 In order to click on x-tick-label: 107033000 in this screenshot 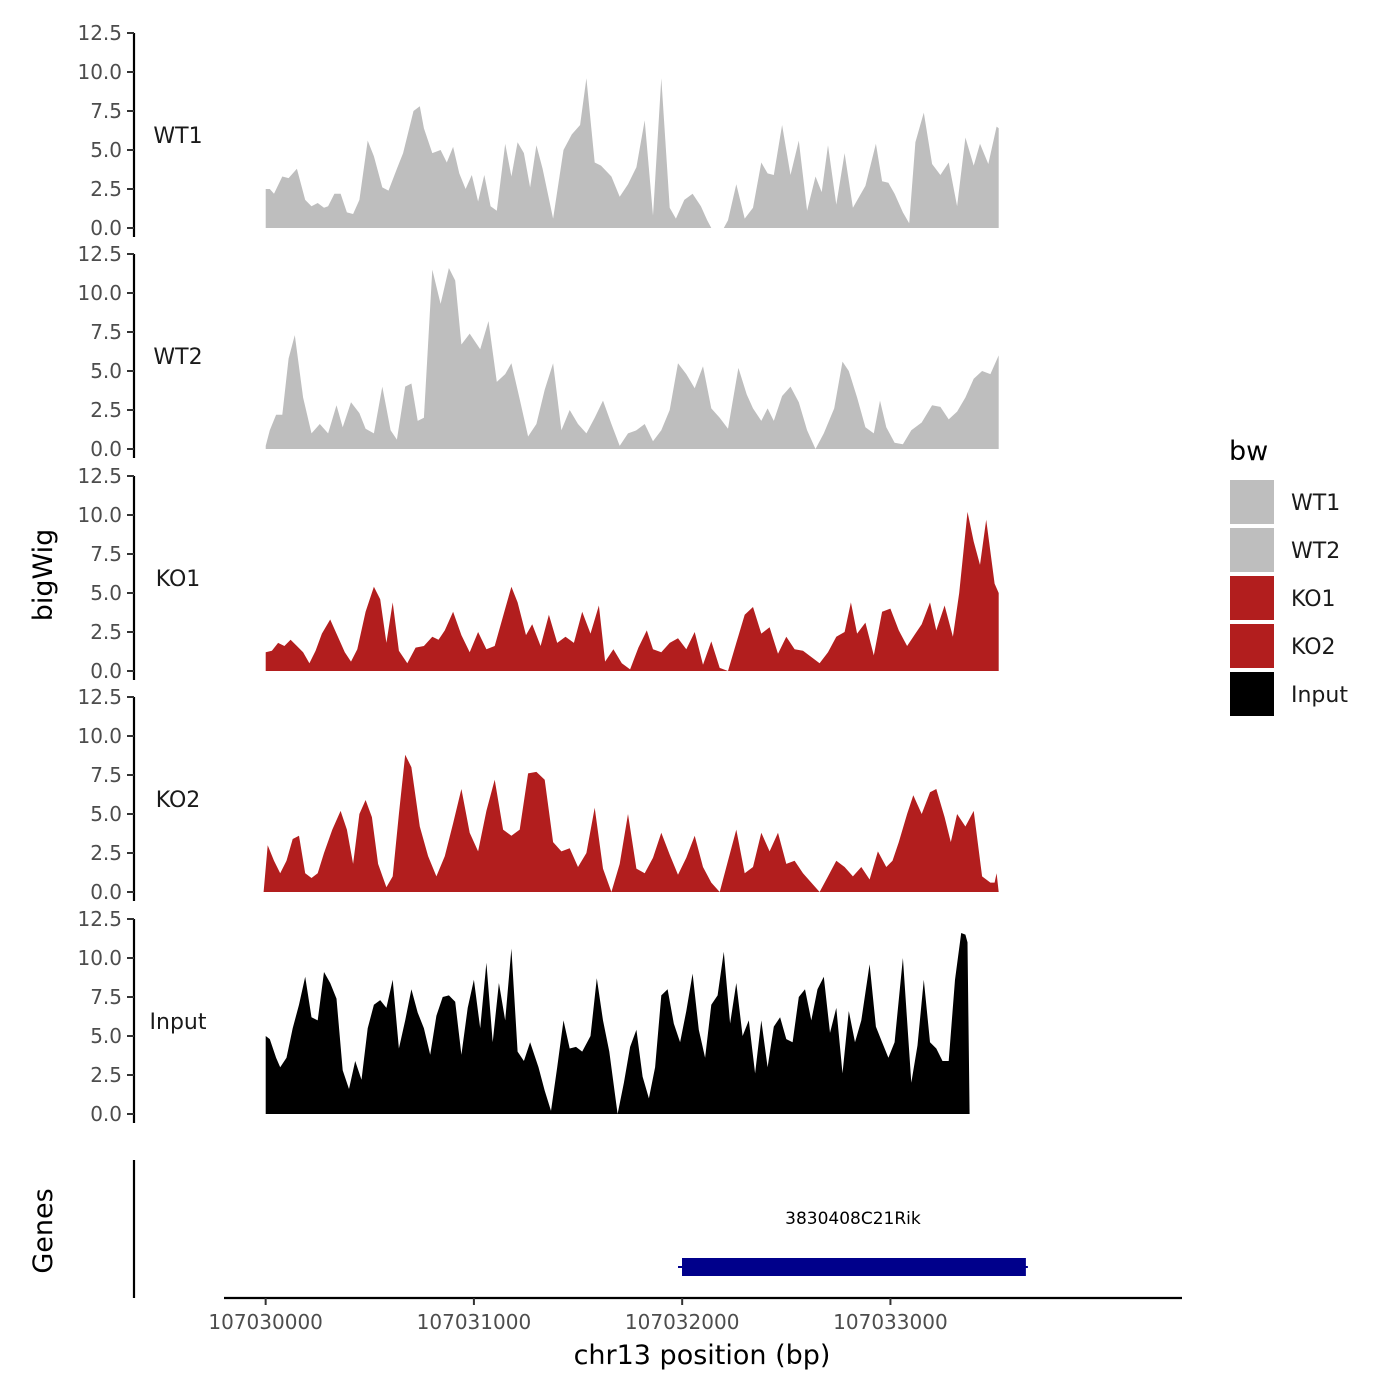, I will do `click(890, 1322)`.